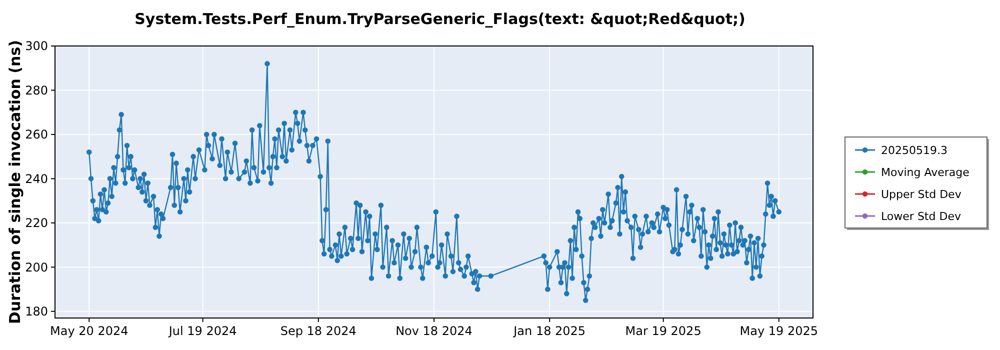 Image resolution: width=1000 pixels, height=350 pixels. Describe the element at coordinates (15, 182) in the screenshot. I see `y-axis-title: Duration of single invocation (ns)` at that location.